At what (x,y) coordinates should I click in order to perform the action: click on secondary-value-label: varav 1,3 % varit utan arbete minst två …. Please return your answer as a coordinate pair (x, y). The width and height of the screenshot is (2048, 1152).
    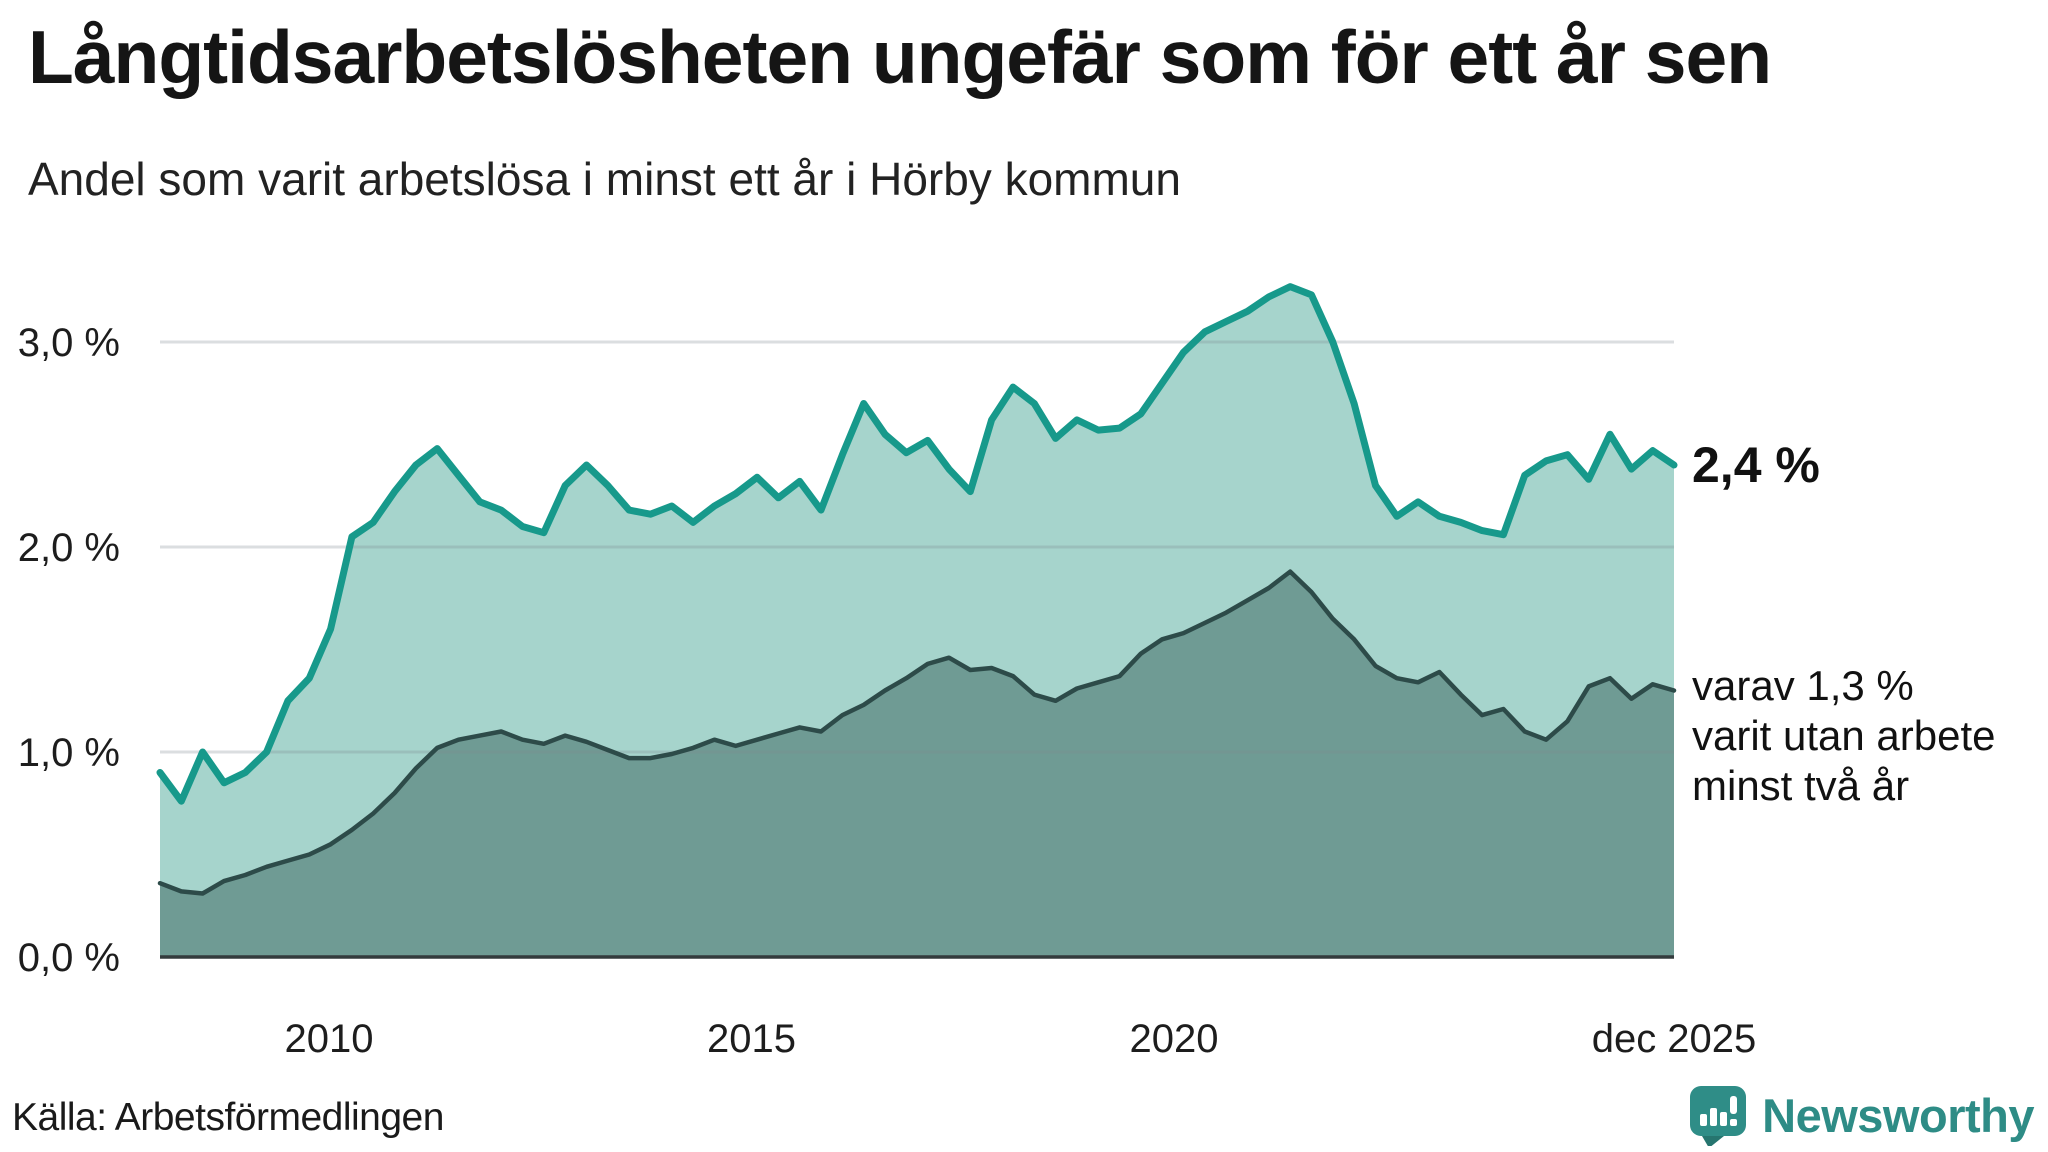
    Looking at the image, I should click on (1844, 735).